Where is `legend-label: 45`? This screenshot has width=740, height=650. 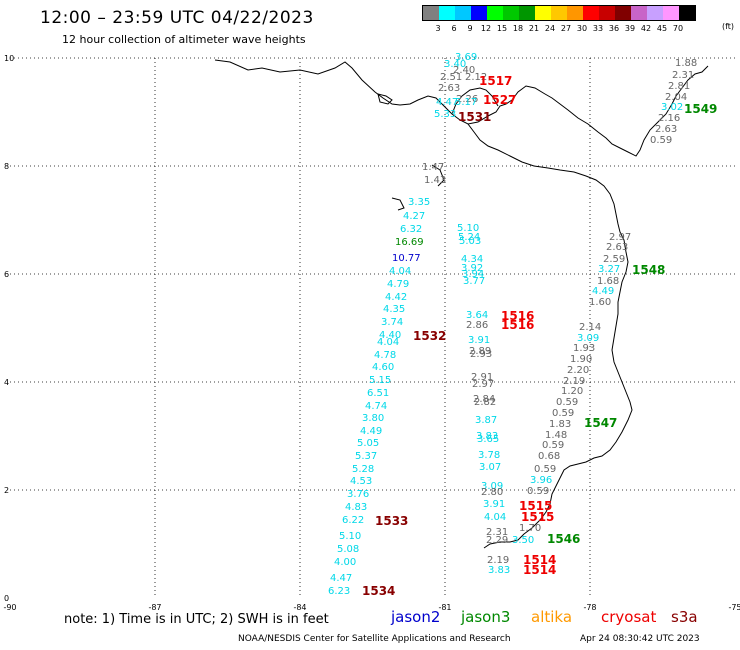 legend-label: 45 is located at coordinates (662, 28).